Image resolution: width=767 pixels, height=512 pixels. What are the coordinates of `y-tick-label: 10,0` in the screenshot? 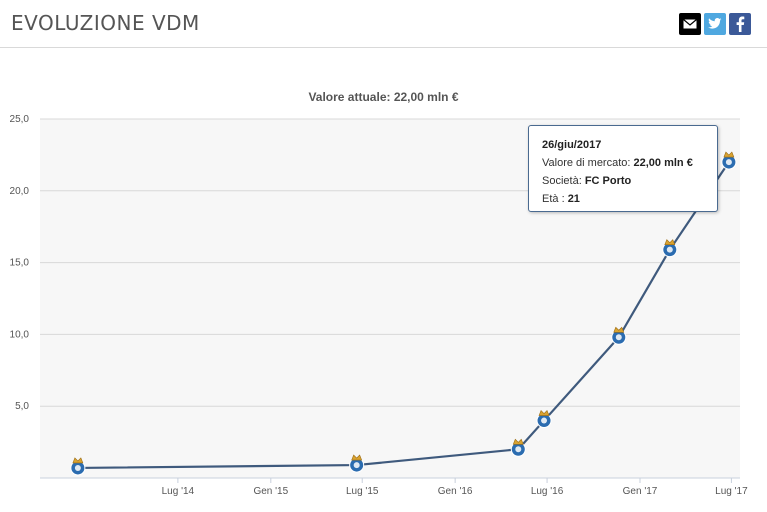 It's located at (20, 334).